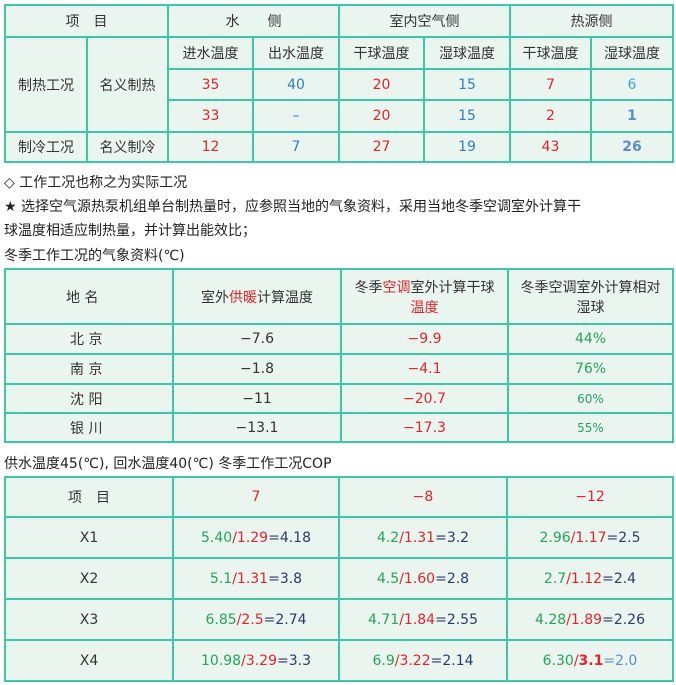 Image resolution: width=676 pixels, height=685 pixels. What do you see at coordinates (89, 619) in the screenshot?
I see `model-name: X3` at bounding box center [89, 619].